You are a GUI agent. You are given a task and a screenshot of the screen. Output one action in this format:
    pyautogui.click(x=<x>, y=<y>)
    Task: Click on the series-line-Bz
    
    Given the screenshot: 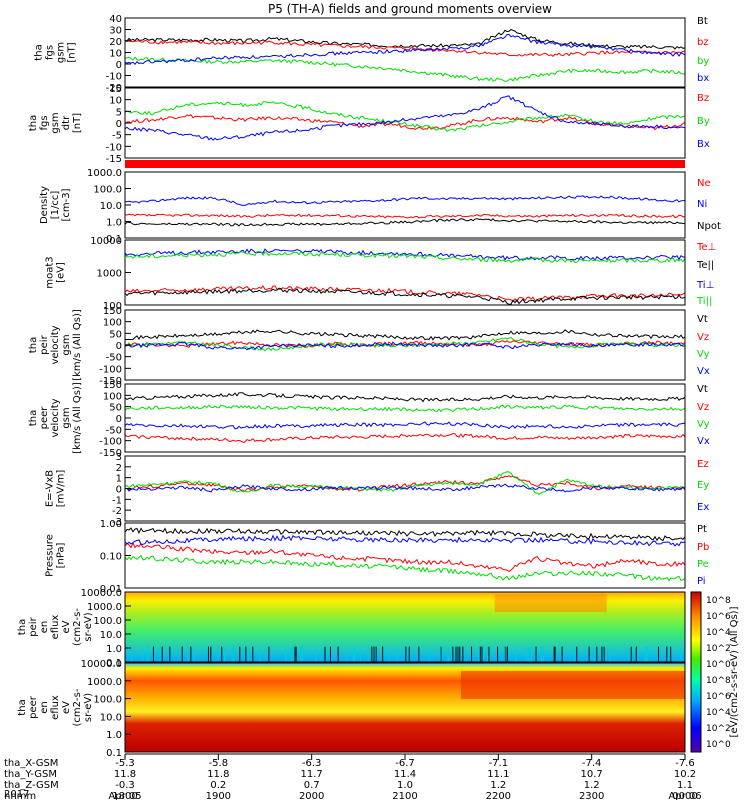 What is the action you would take?
    pyautogui.click(x=405, y=122)
    